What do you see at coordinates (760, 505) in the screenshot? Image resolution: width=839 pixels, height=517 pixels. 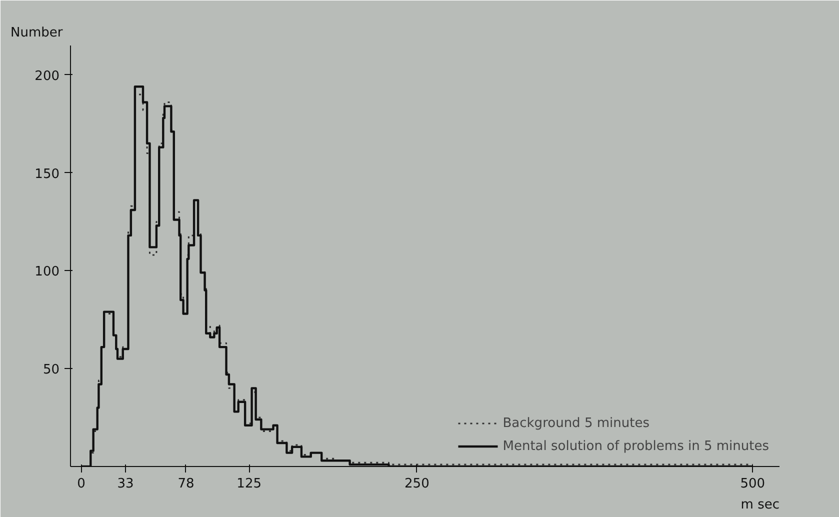 I see `x-axis-title: m sec` at bounding box center [760, 505].